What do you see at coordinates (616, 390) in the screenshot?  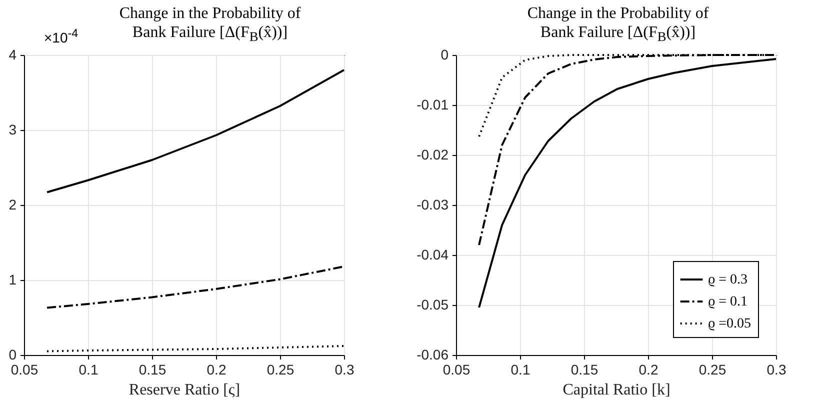 I see `x-axis-title: Capital Ratio [k]` at bounding box center [616, 390].